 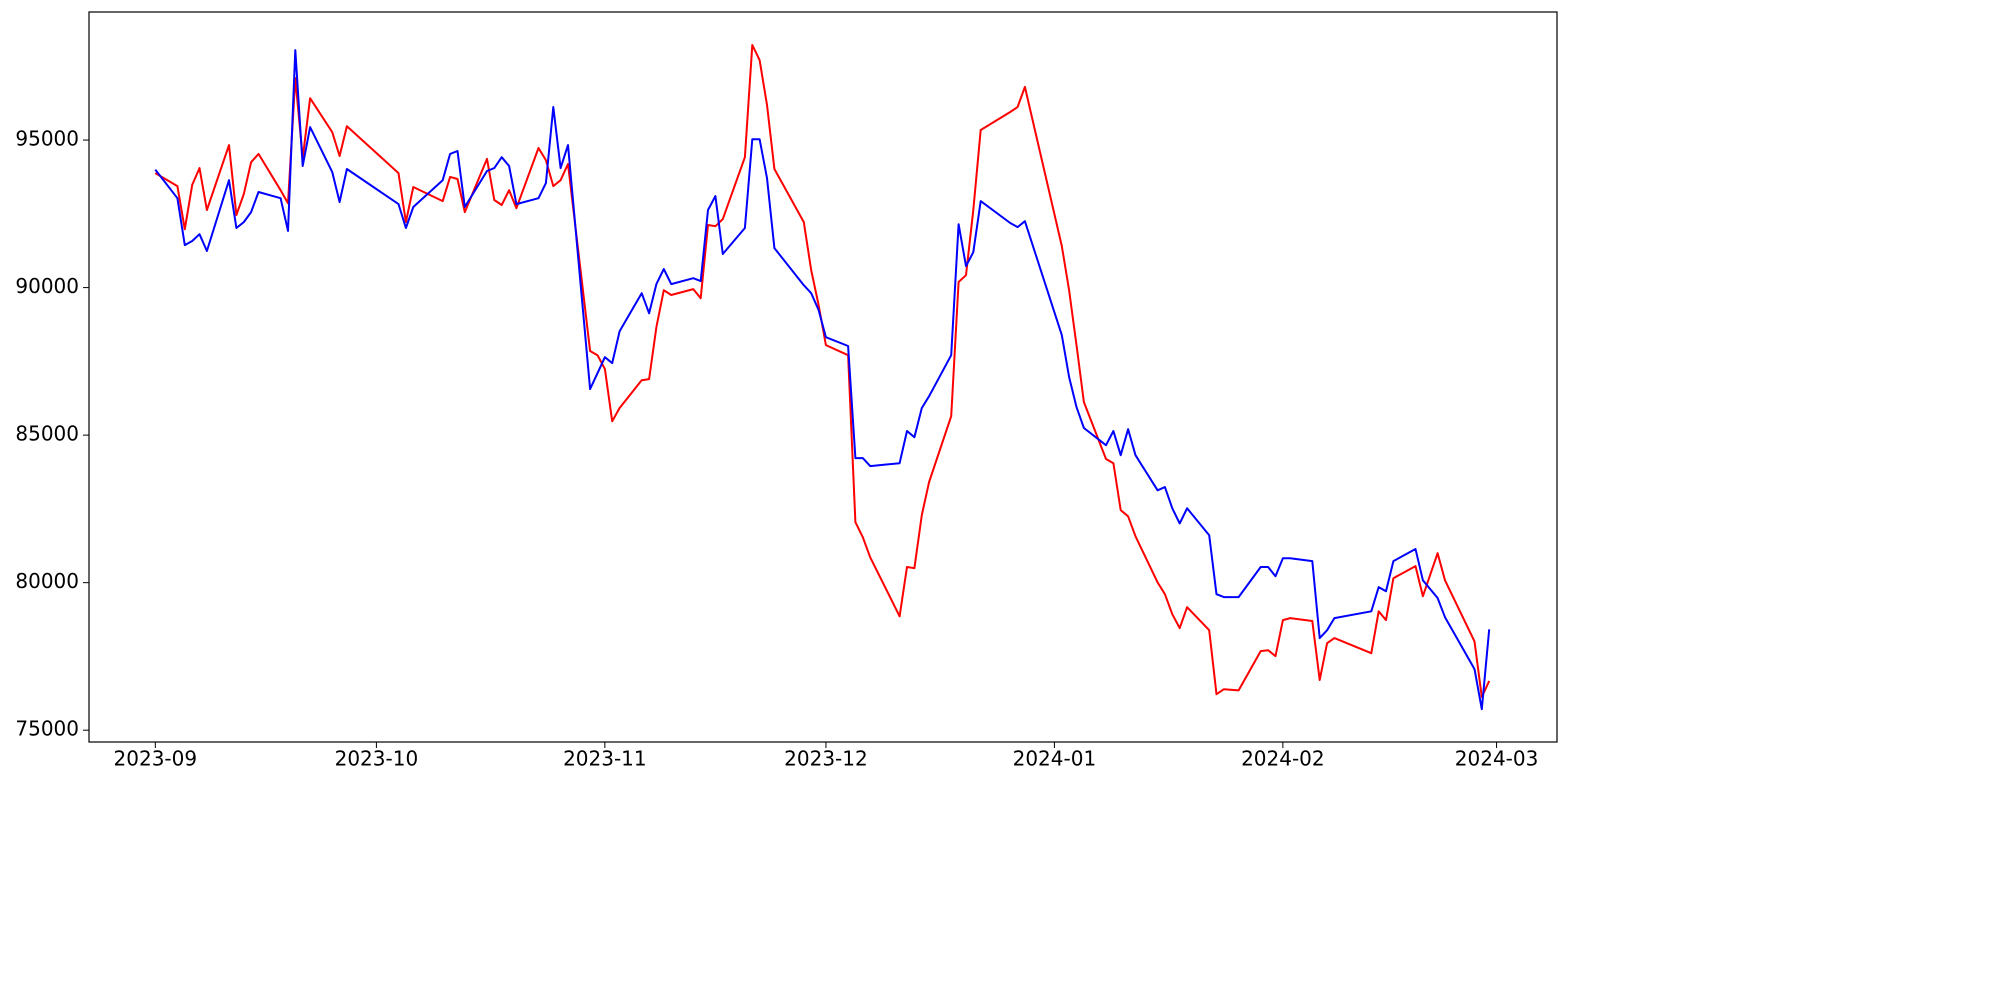 I want to click on x-tick-label: 2023-11, so click(x=605, y=759).